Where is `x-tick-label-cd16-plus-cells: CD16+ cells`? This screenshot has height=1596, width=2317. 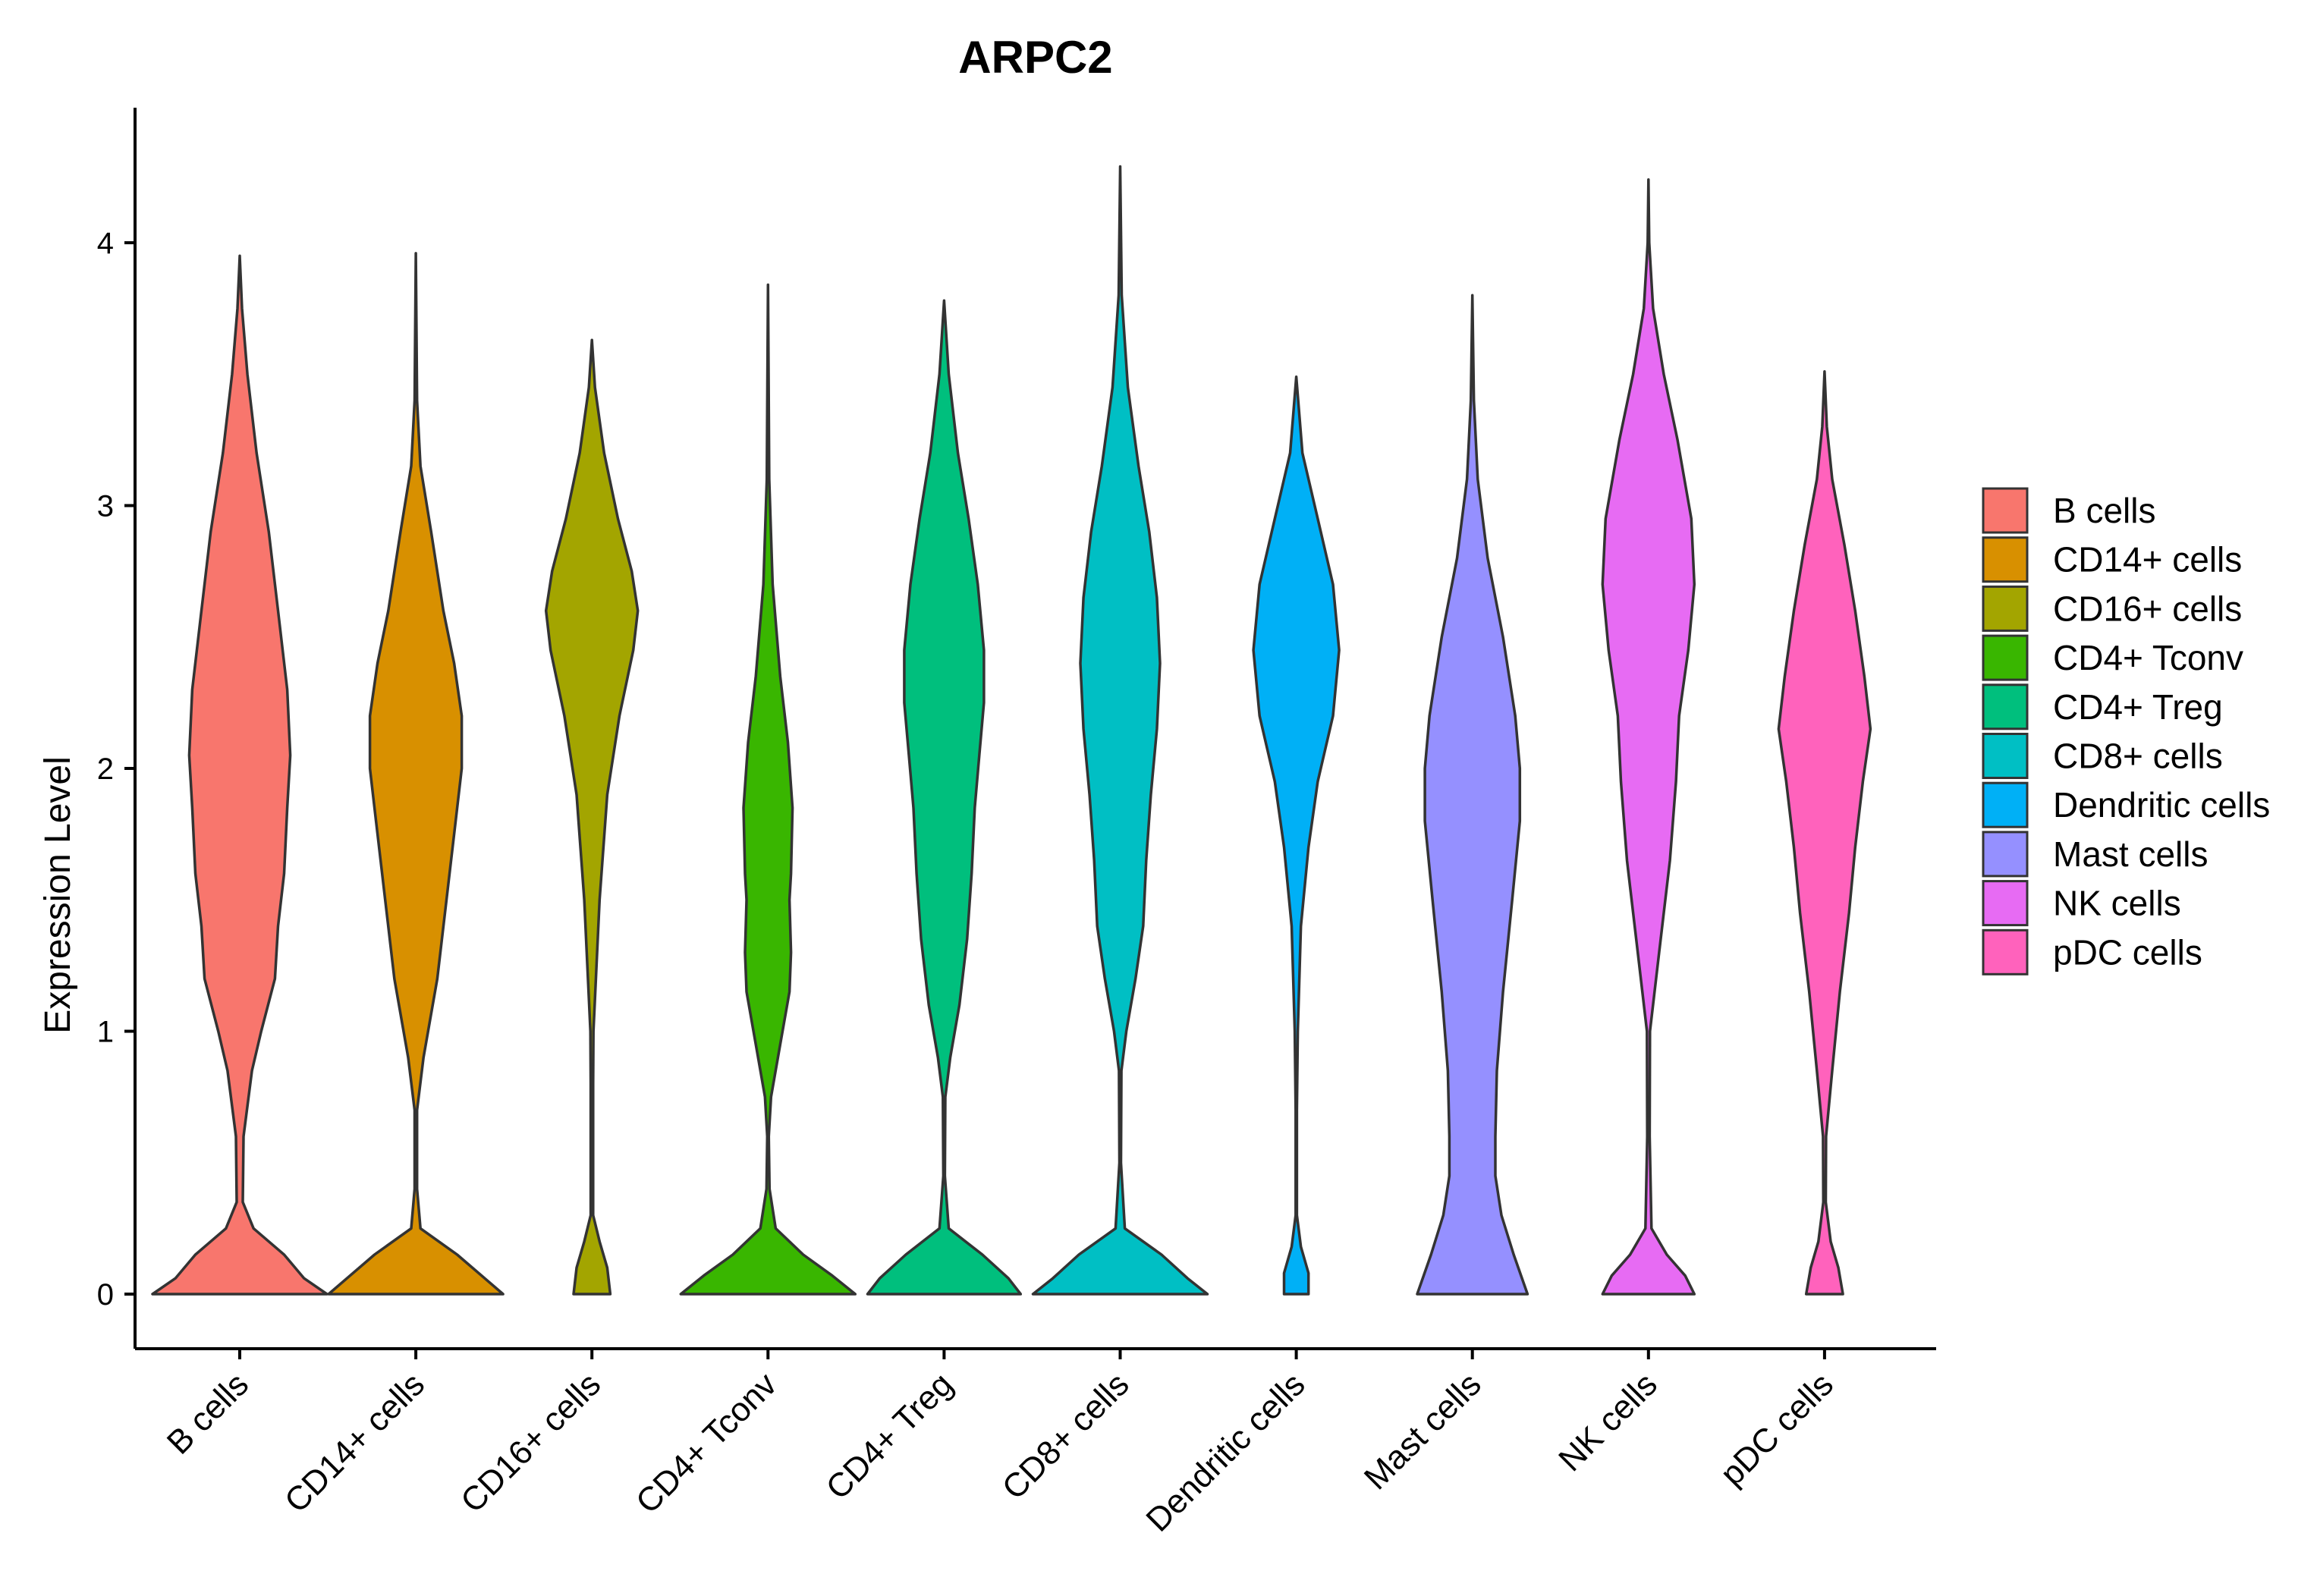
x-tick-label-cd16-plus-cells: CD16+ cells is located at coordinates (531, 1442).